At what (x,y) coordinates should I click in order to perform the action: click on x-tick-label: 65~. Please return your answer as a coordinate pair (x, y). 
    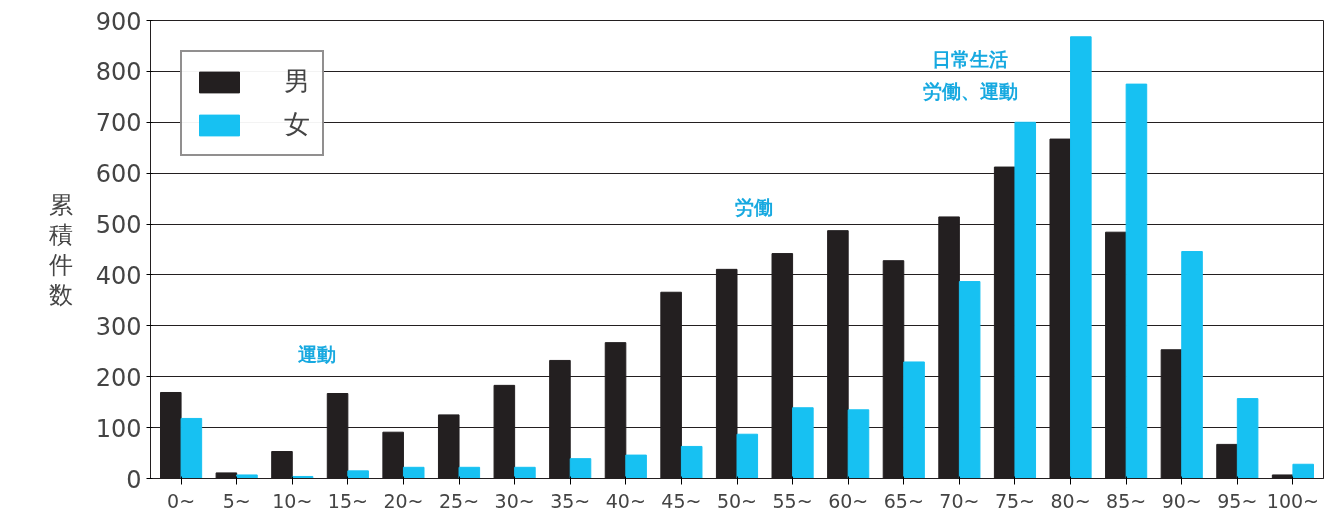
    Looking at the image, I should click on (903, 500).